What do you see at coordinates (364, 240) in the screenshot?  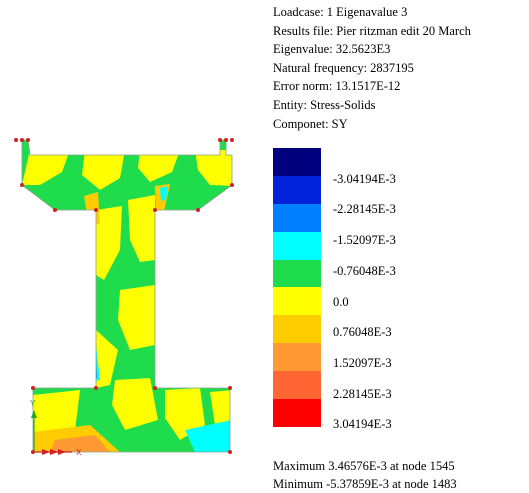 I see `legend-label: -1.52097E-3` at bounding box center [364, 240].